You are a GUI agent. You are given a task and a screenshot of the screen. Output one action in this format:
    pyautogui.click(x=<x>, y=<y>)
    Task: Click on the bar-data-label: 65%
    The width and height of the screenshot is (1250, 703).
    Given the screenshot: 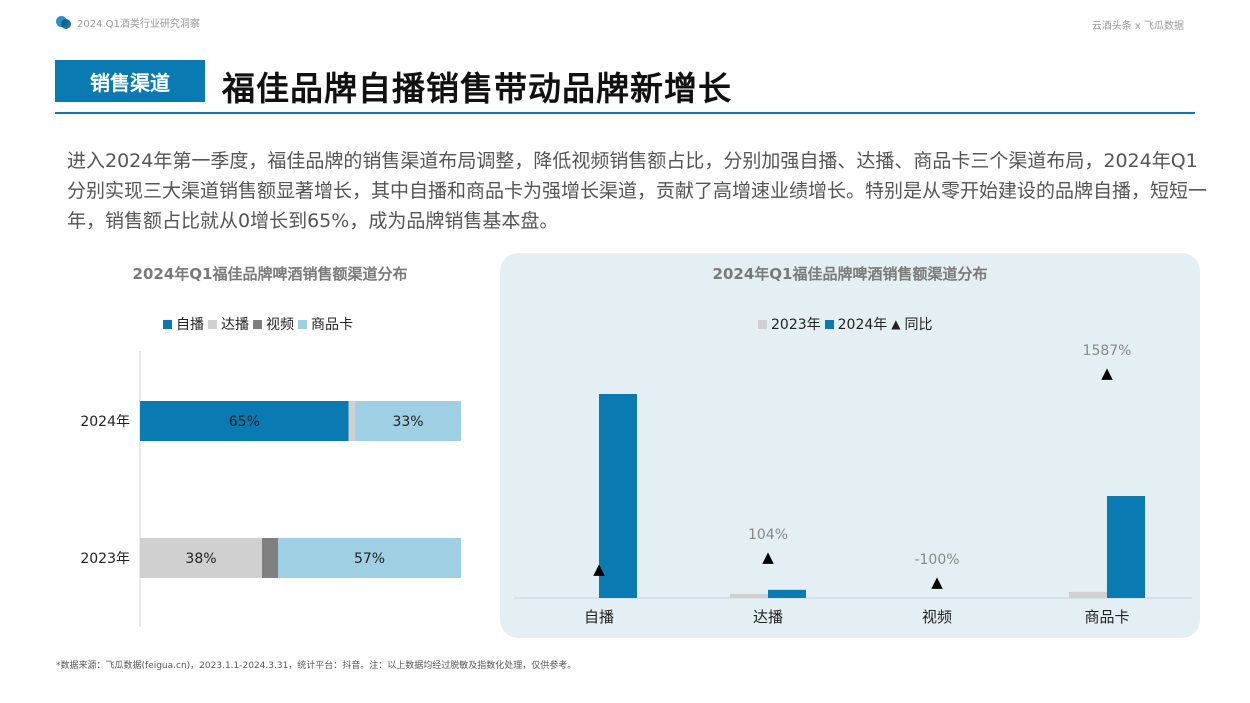 What is the action you would take?
    pyautogui.click(x=244, y=422)
    